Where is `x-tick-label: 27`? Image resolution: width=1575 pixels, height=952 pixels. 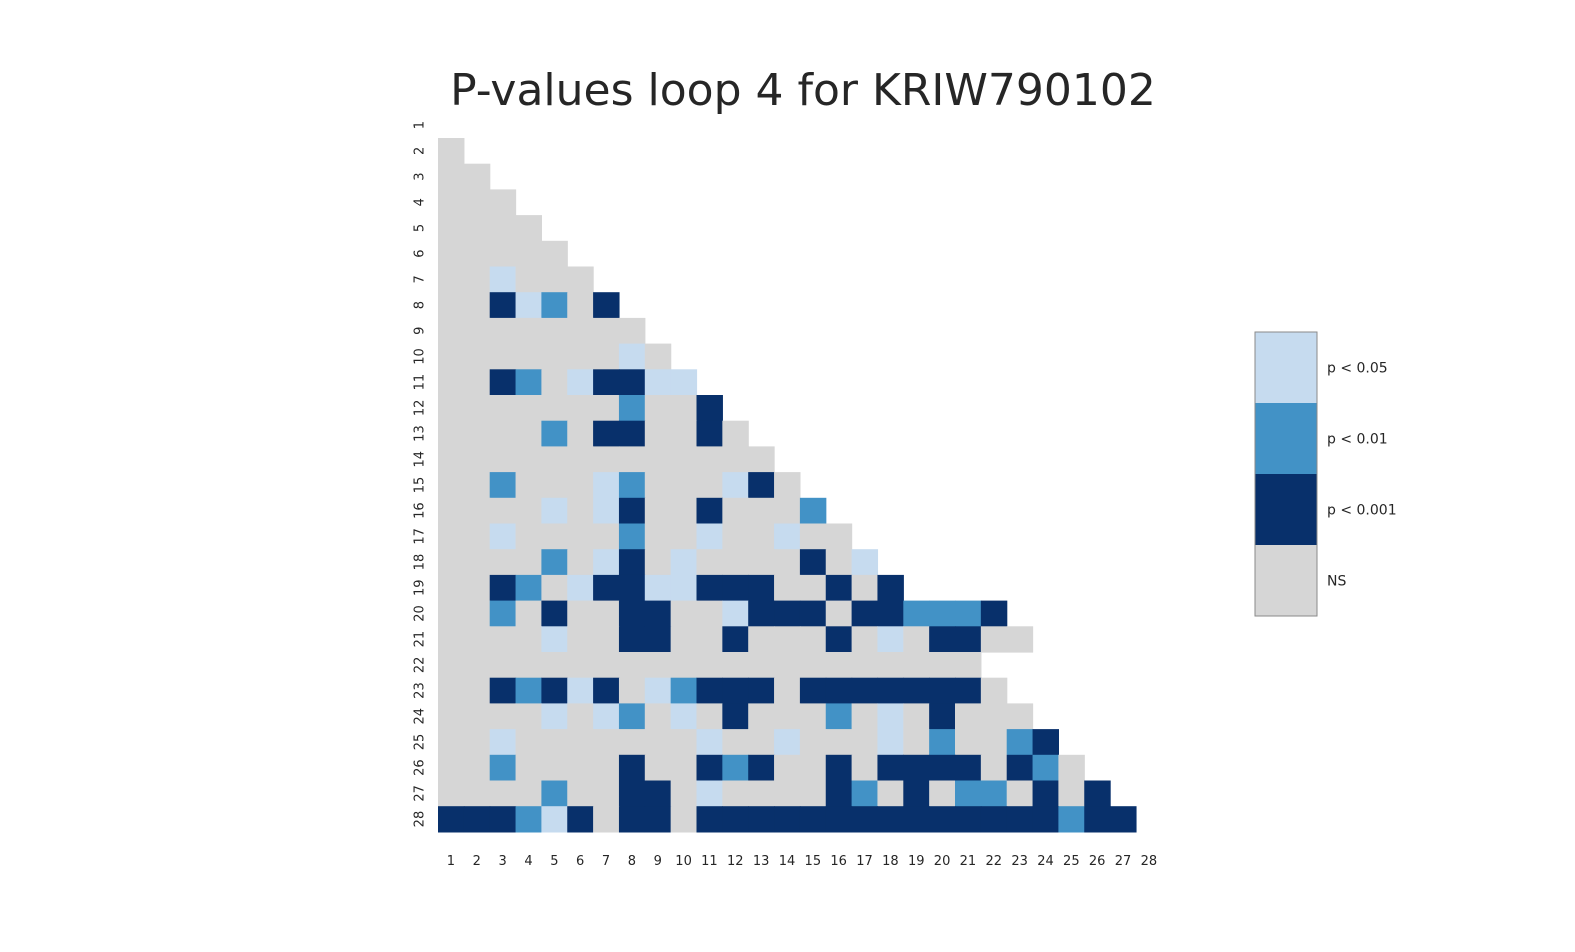 x-tick-label: 27 is located at coordinates (1123, 861).